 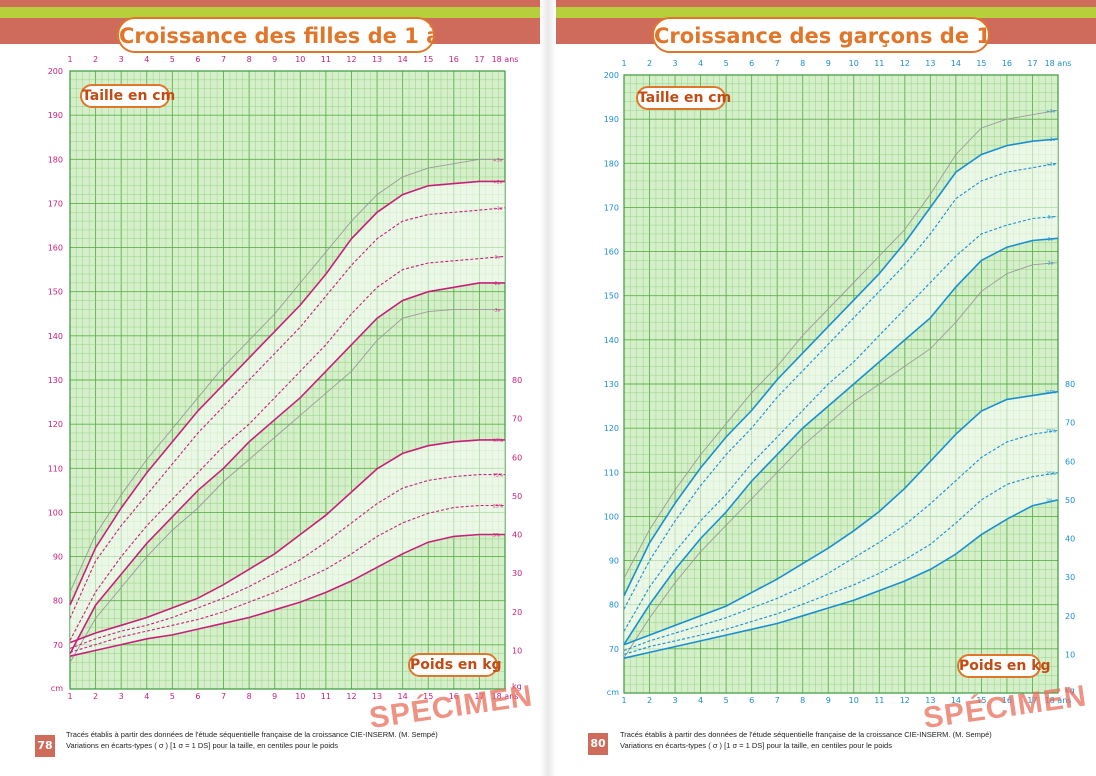 I want to click on x-tick-label-bottom: 3, so click(x=675, y=700).